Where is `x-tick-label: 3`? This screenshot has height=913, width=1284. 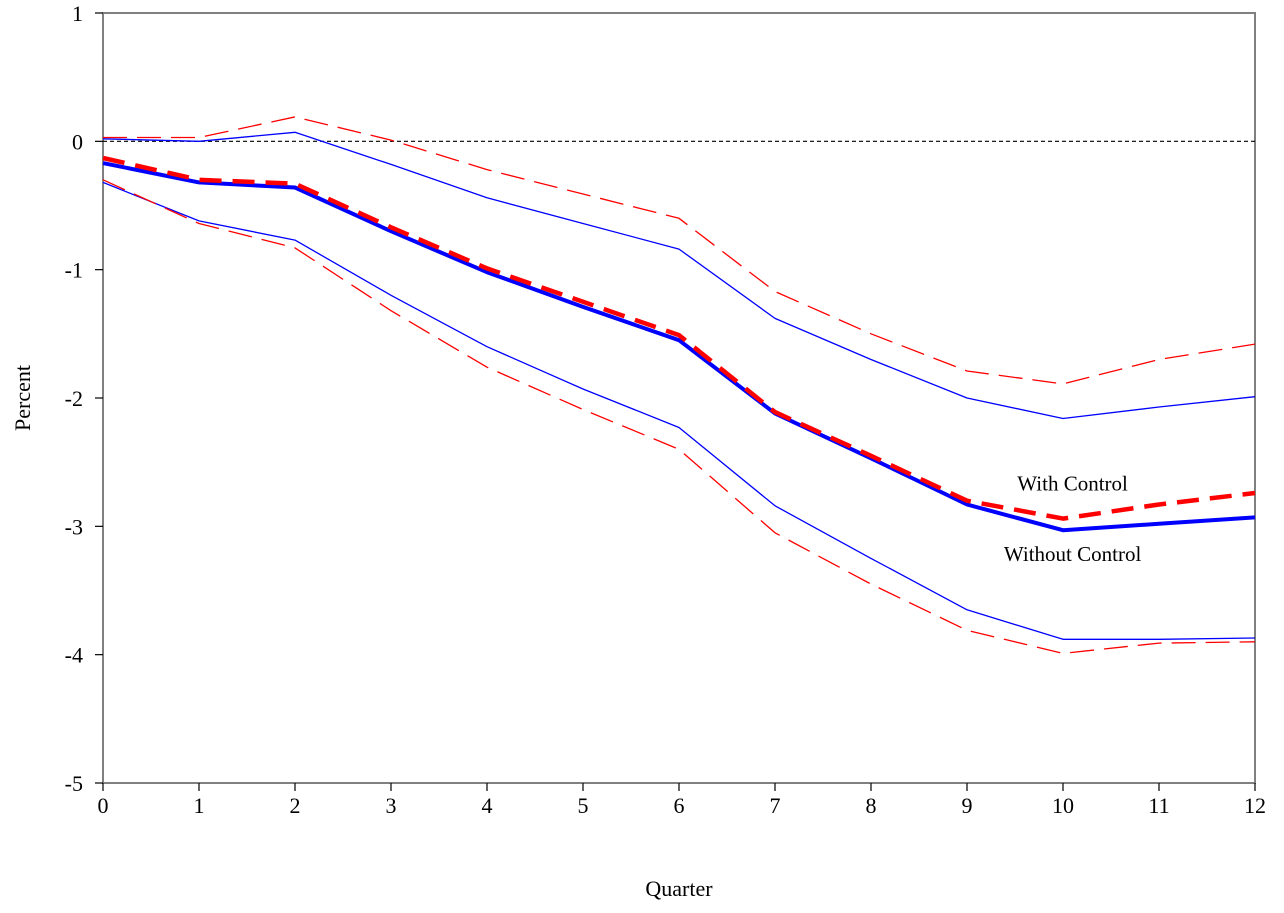
x-tick-label: 3 is located at coordinates (391, 805).